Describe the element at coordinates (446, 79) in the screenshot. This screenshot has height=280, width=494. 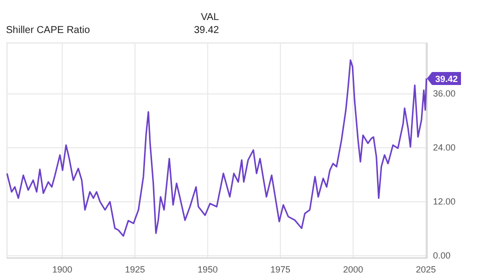
I see `data-label: 39.42` at that location.